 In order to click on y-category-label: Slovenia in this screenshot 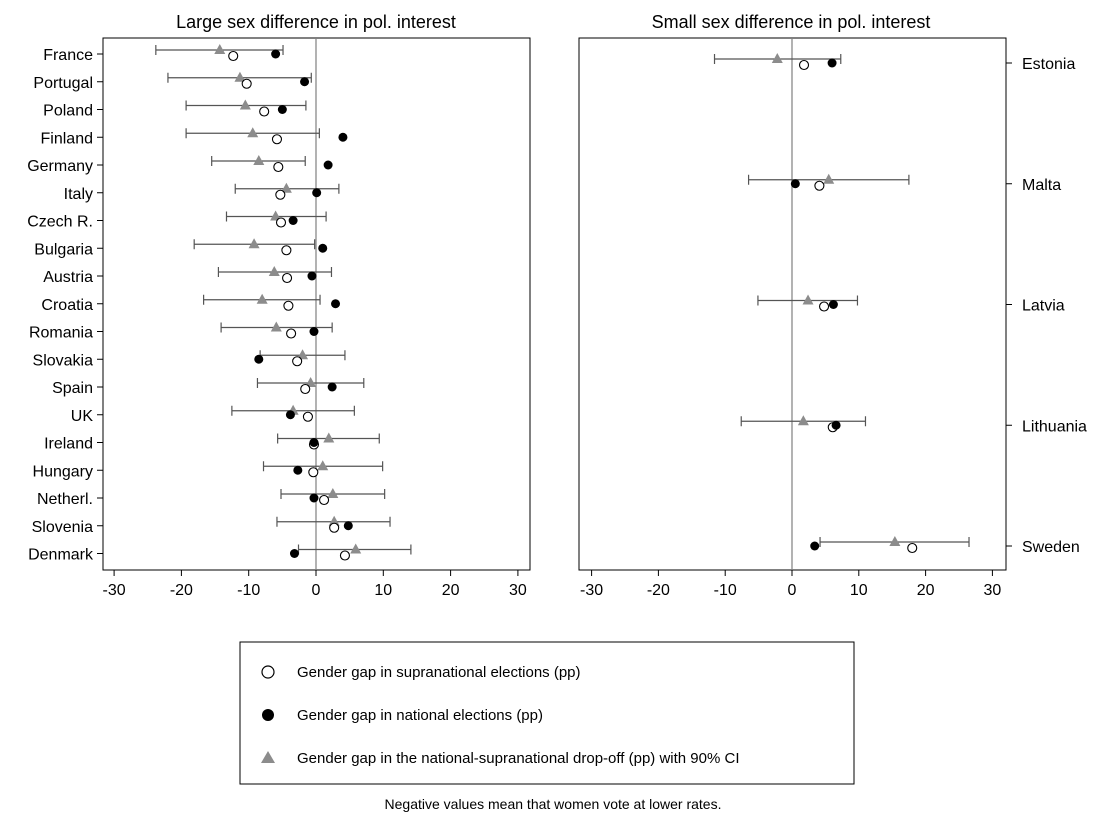, I will do `click(62, 527)`.